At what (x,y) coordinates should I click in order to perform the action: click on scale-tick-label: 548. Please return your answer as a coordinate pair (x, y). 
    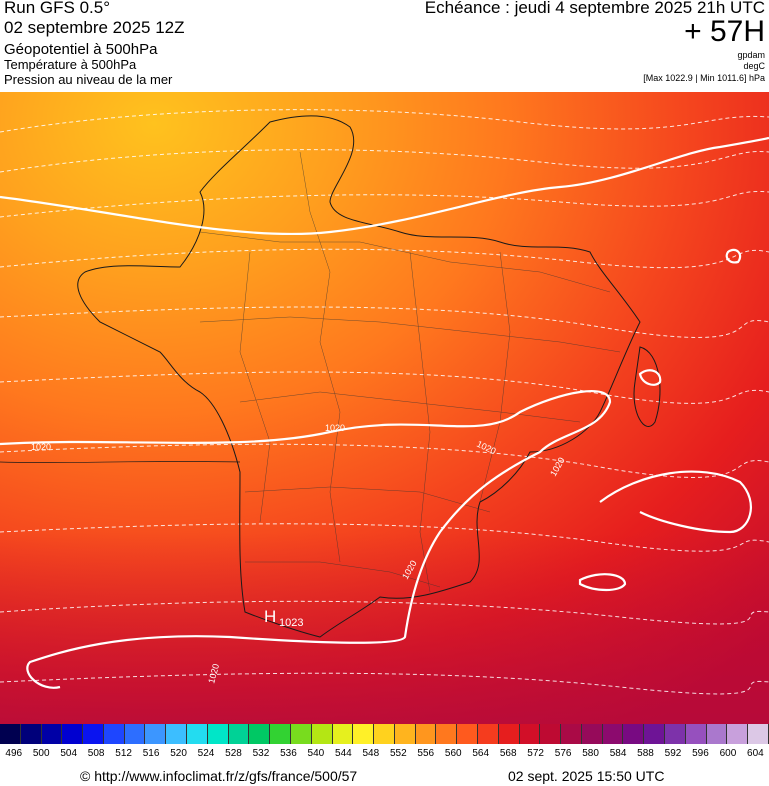
    Looking at the image, I should click on (371, 753).